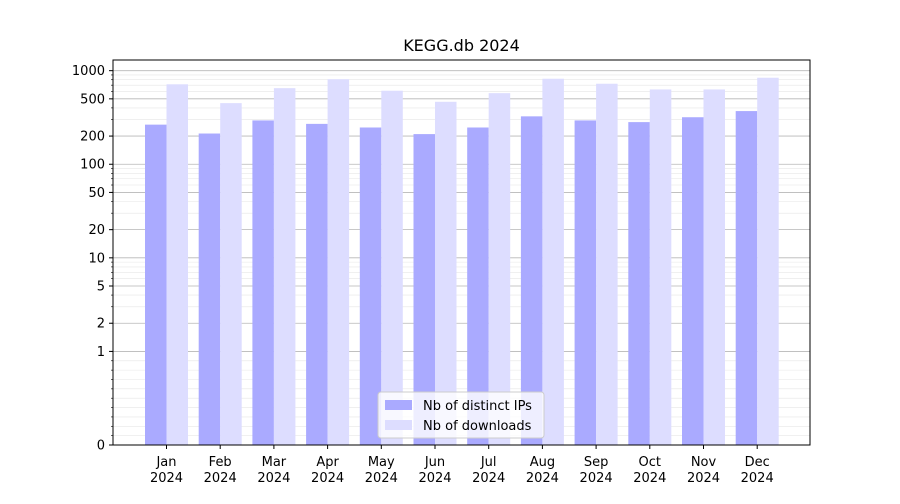 The width and height of the screenshot is (900, 504). Describe the element at coordinates (649, 470) in the screenshot. I see `x-tick-label: Oct 2024` at that location.